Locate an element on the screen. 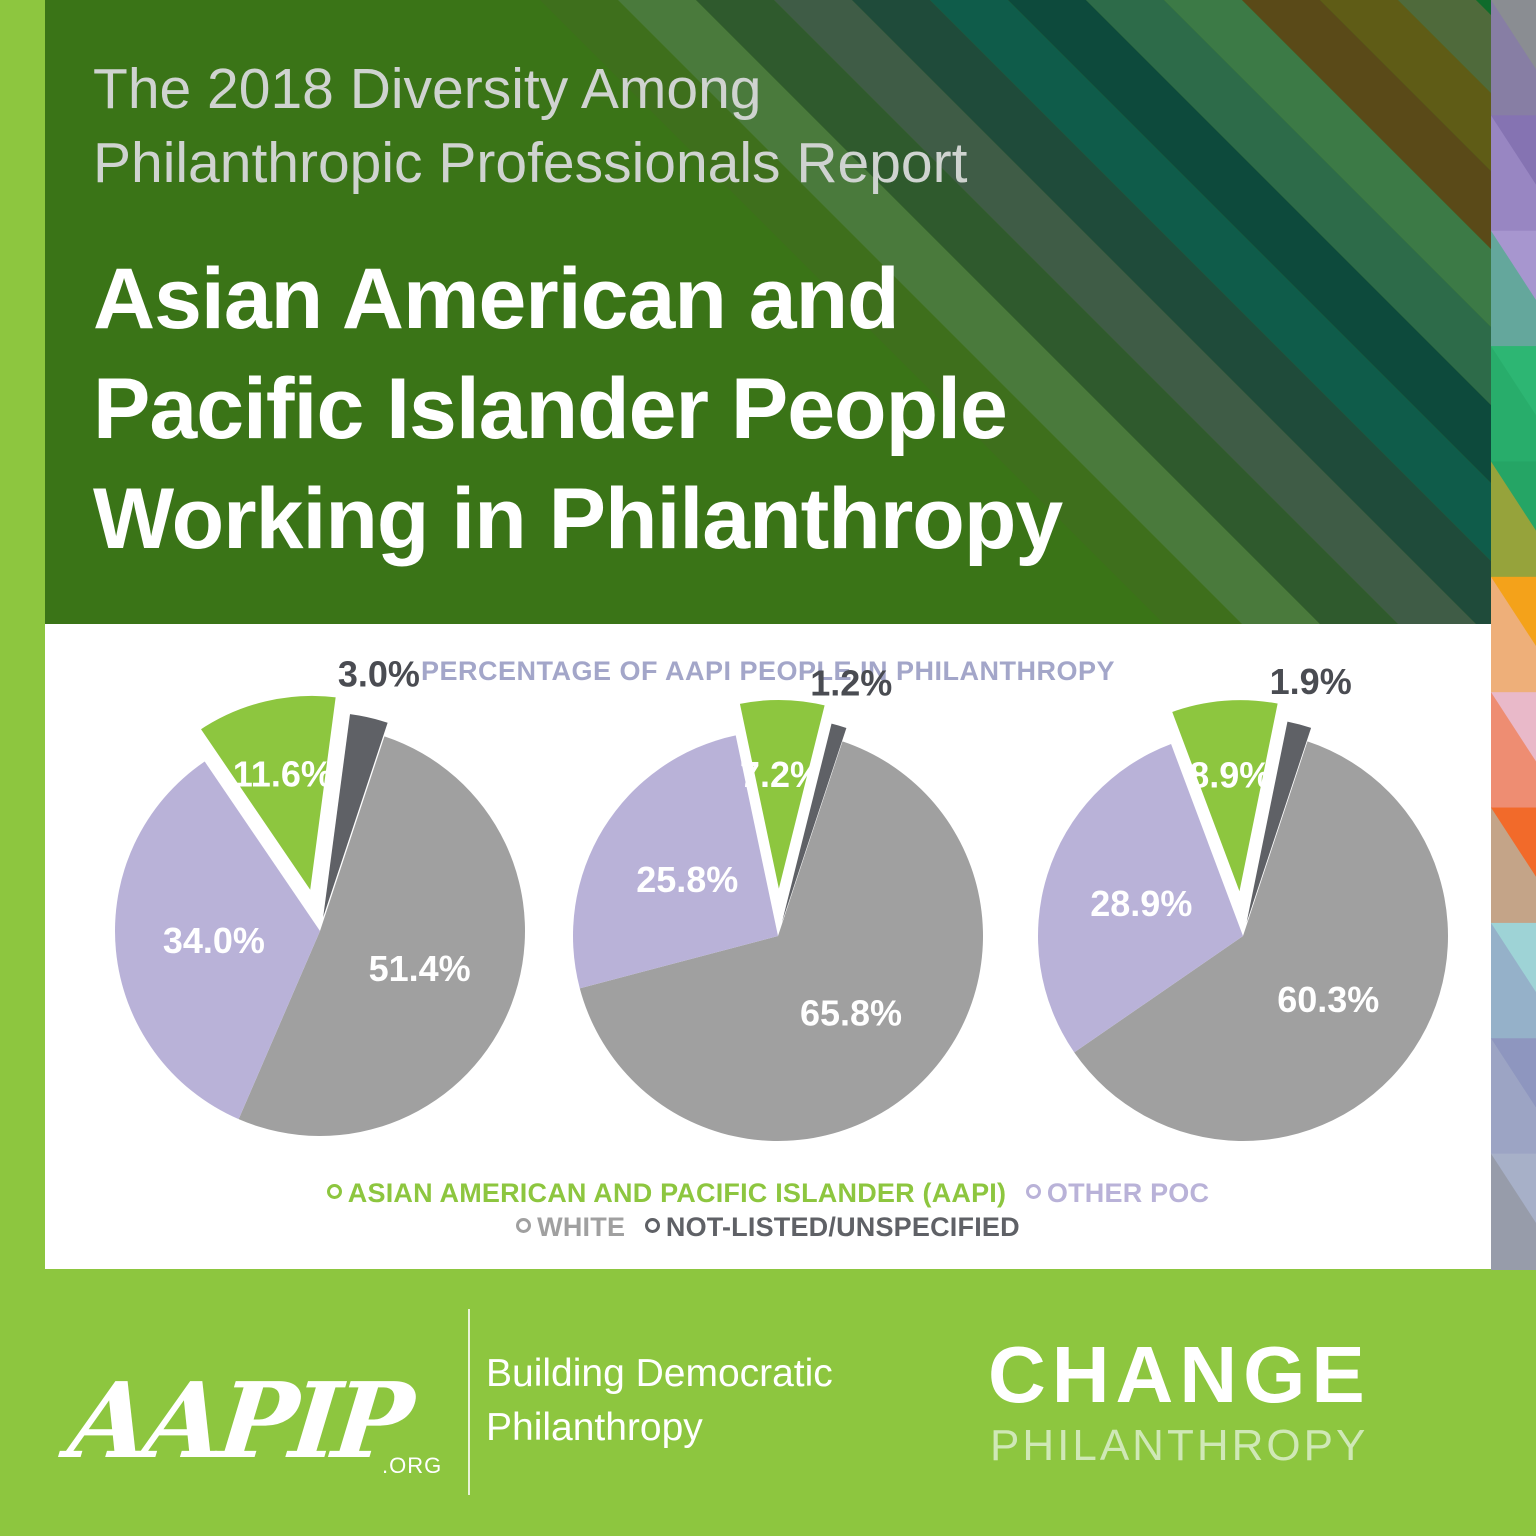  slice-label-unspecified: 1.2% is located at coordinates (851, 682).